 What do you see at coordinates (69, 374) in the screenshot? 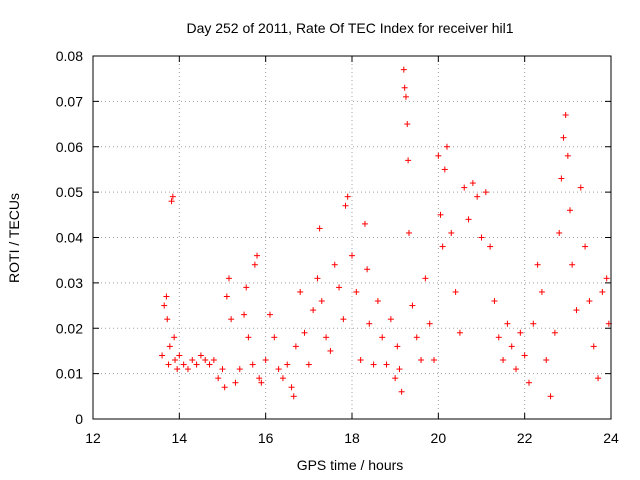
I see `y-tick-label: 0.01` at bounding box center [69, 374].